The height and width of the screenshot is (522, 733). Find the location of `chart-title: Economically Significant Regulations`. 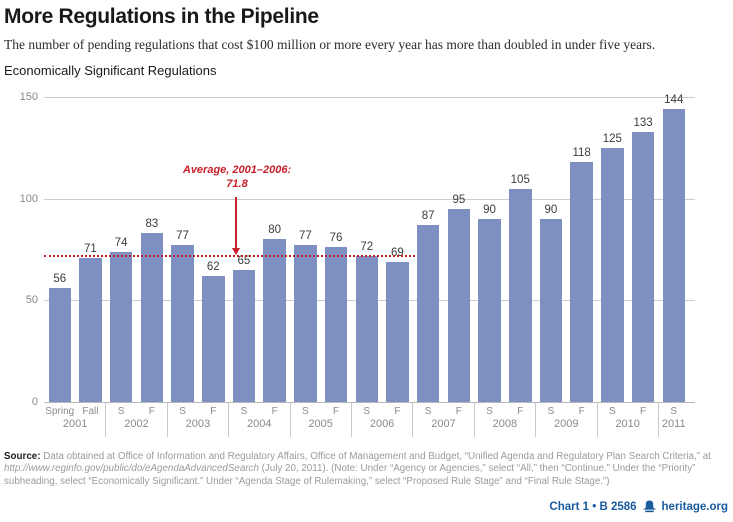

chart-title: Economically Significant Regulations is located at coordinates (110, 70).